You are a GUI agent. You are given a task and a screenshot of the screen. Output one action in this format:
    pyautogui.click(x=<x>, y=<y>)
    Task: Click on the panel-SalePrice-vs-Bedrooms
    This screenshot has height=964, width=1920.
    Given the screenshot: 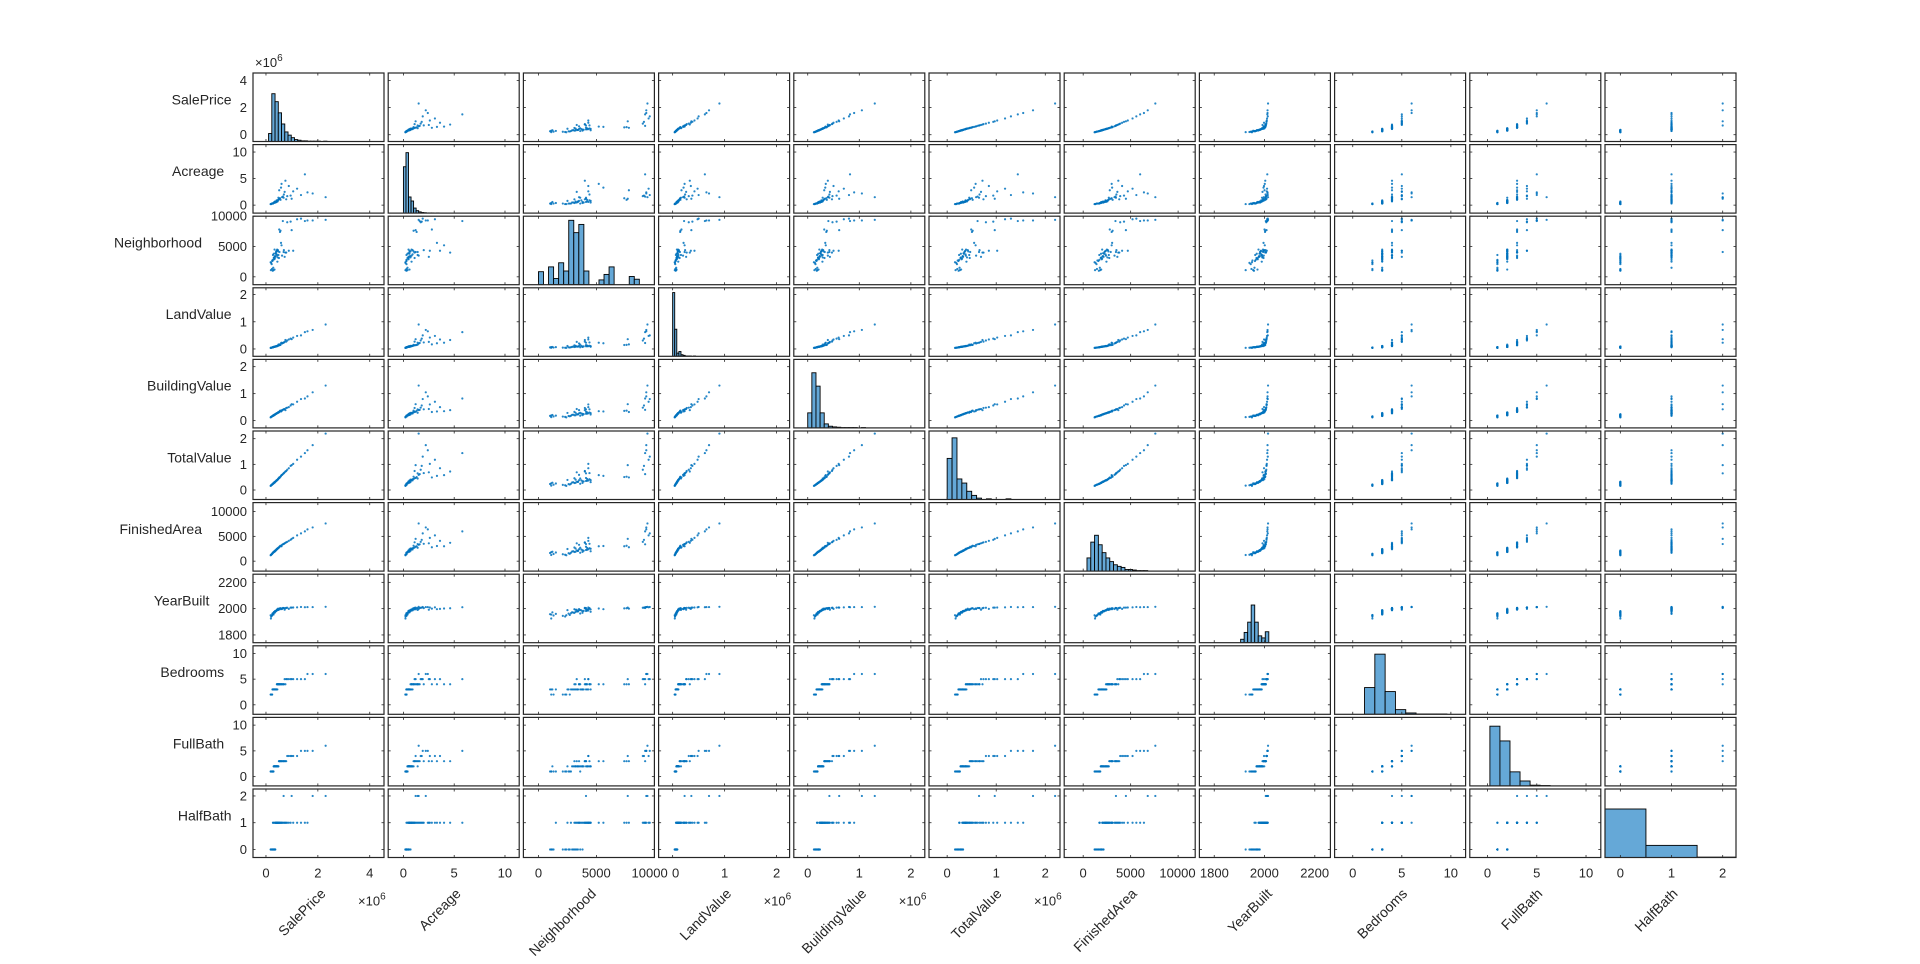 What is the action you would take?
    pyautogui.click(x=1400, y=107)
    